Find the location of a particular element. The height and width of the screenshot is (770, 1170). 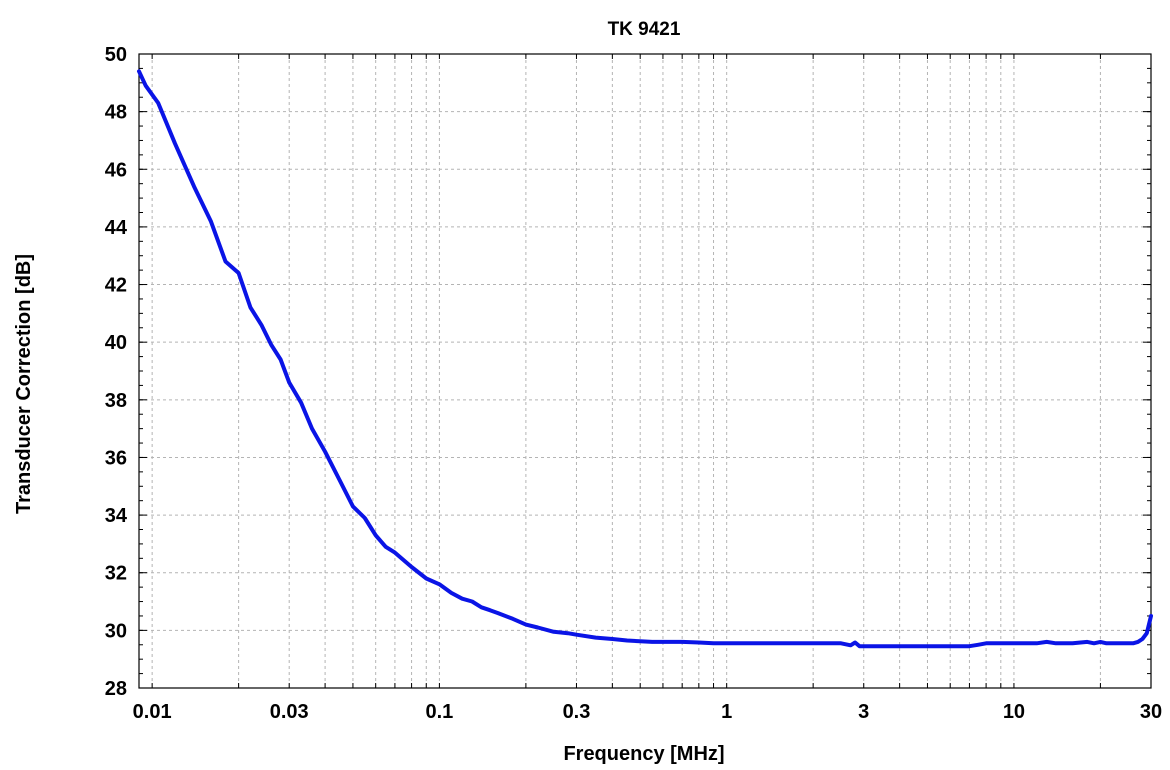

y-axis-tick-labels: 28 30 32 34 36 38 40 42 44 46 48 50 is located at coordinates (116, 372).